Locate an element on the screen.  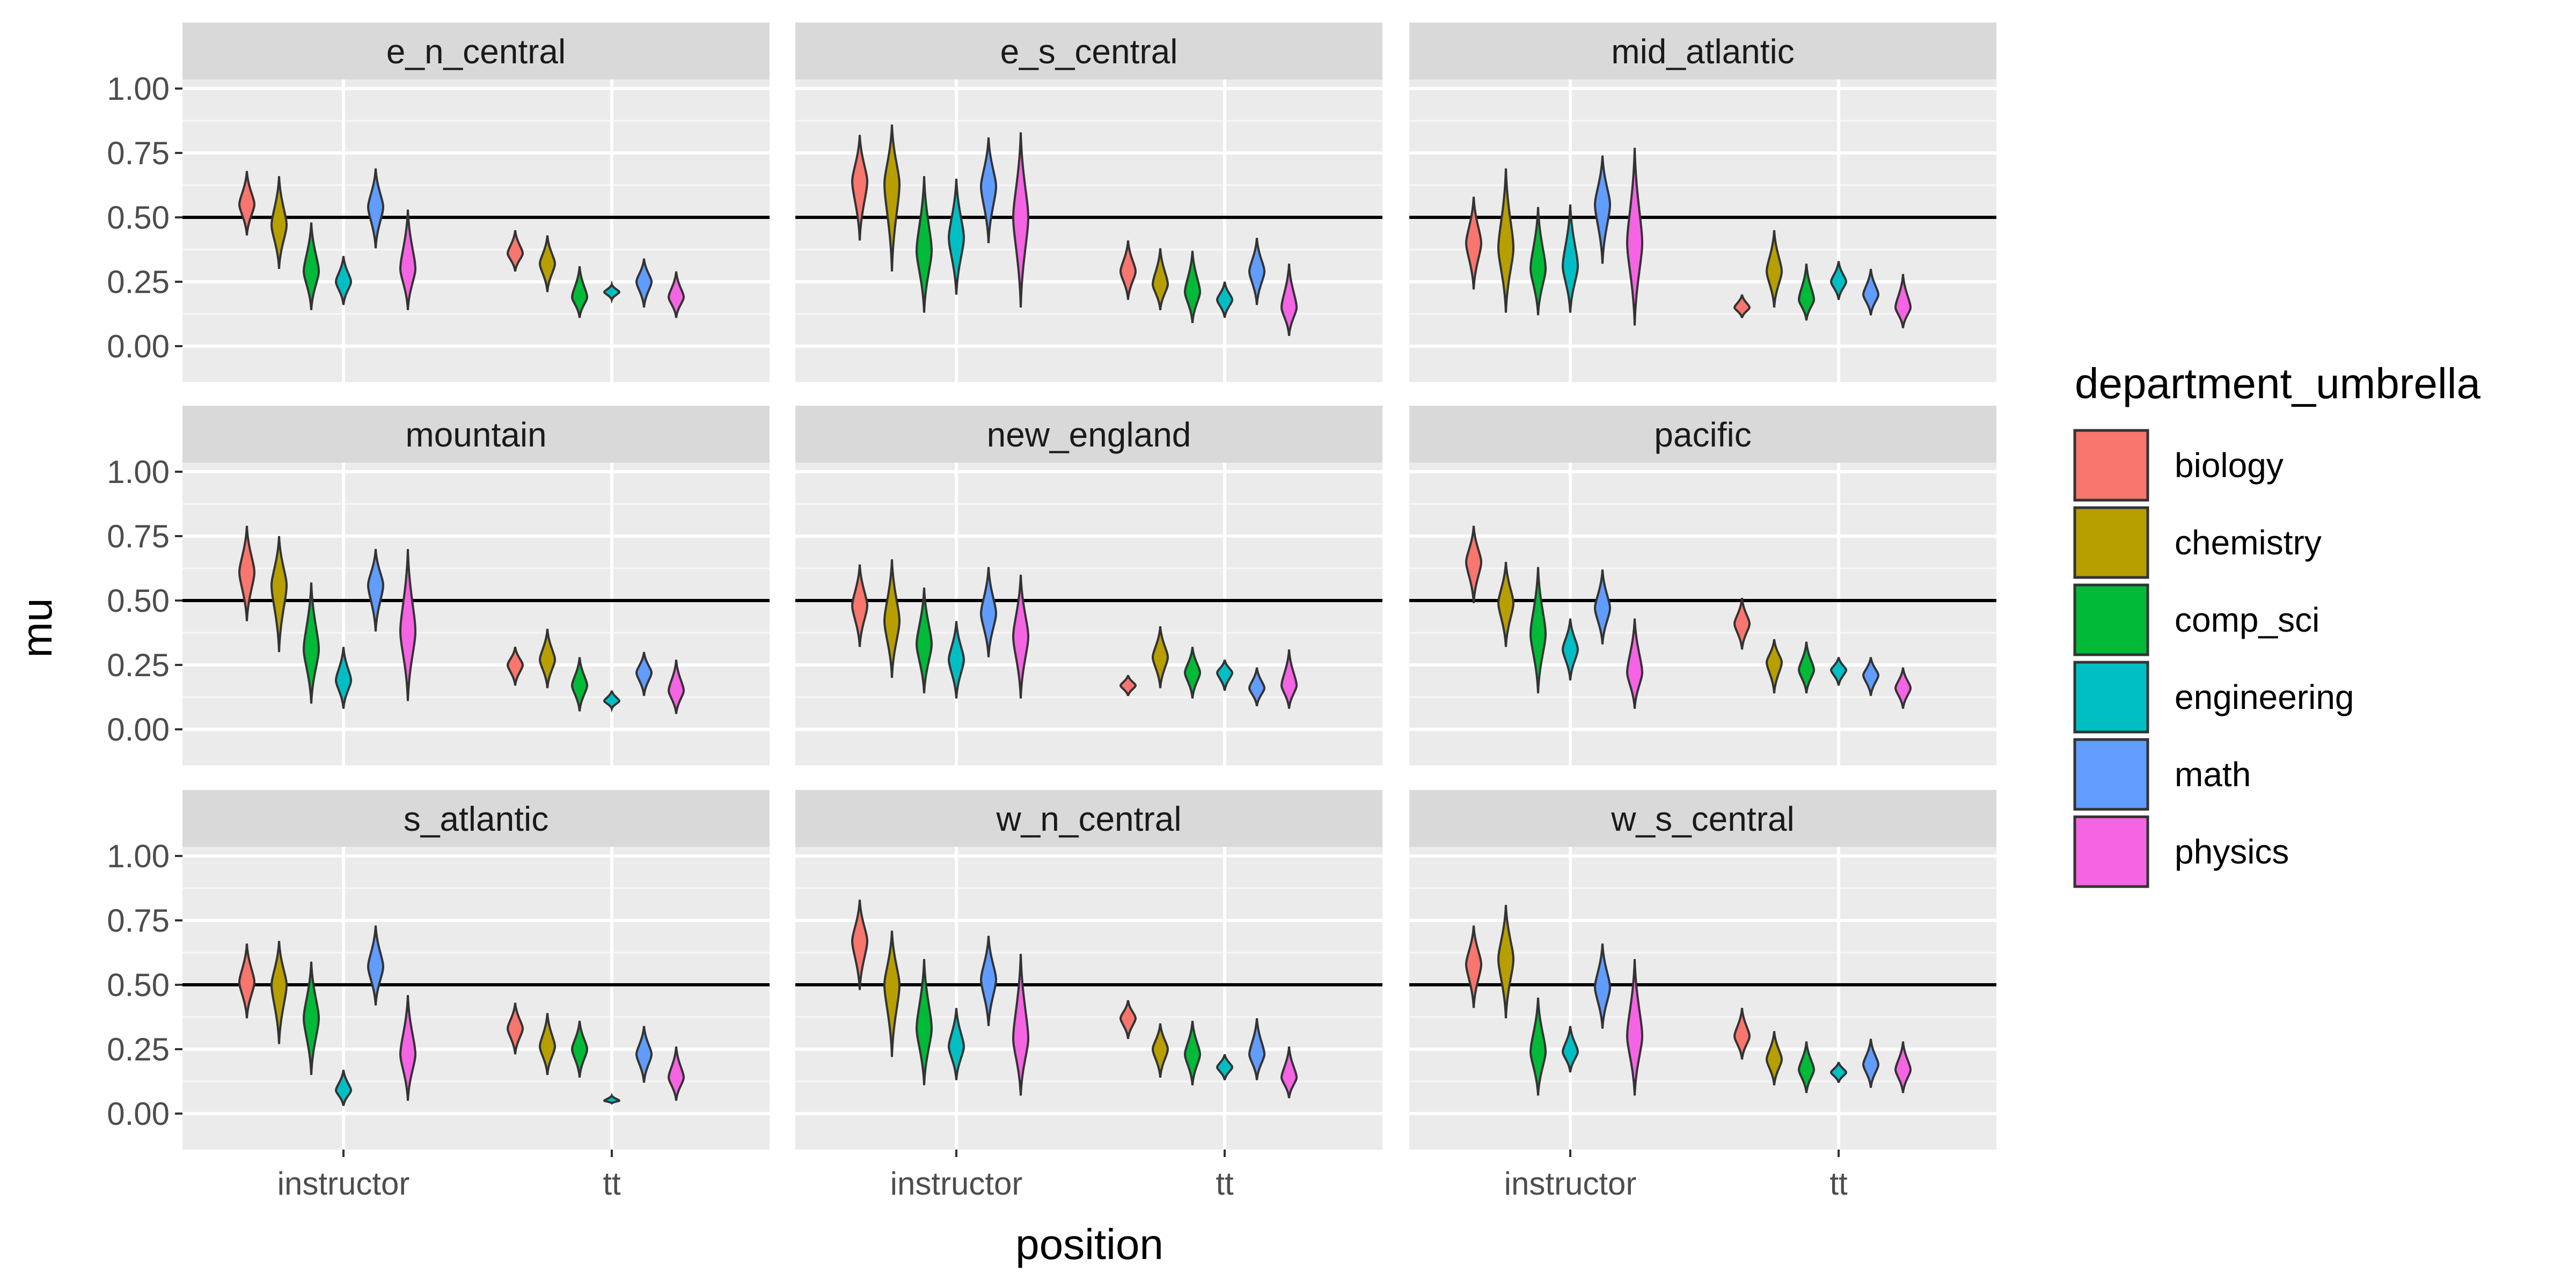
violin-mountain-instructor-comp_sci is located at coordinates (311, 643).